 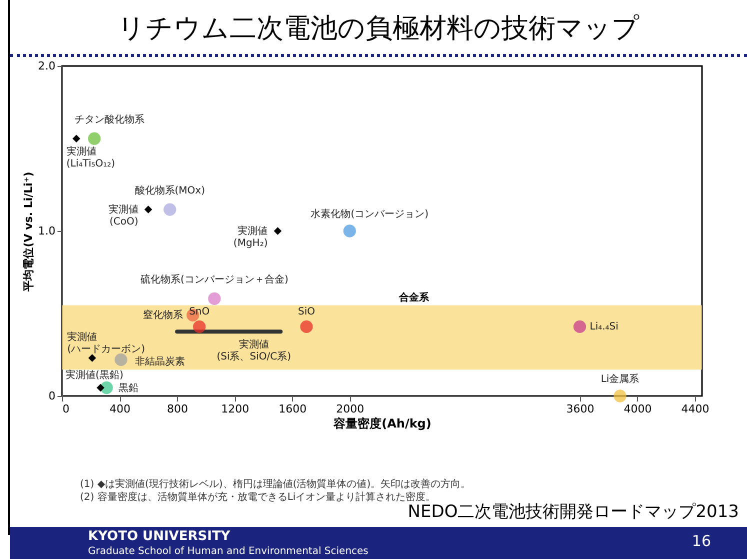 I want to click on annotation: SiO, so click(x=307, y=312).